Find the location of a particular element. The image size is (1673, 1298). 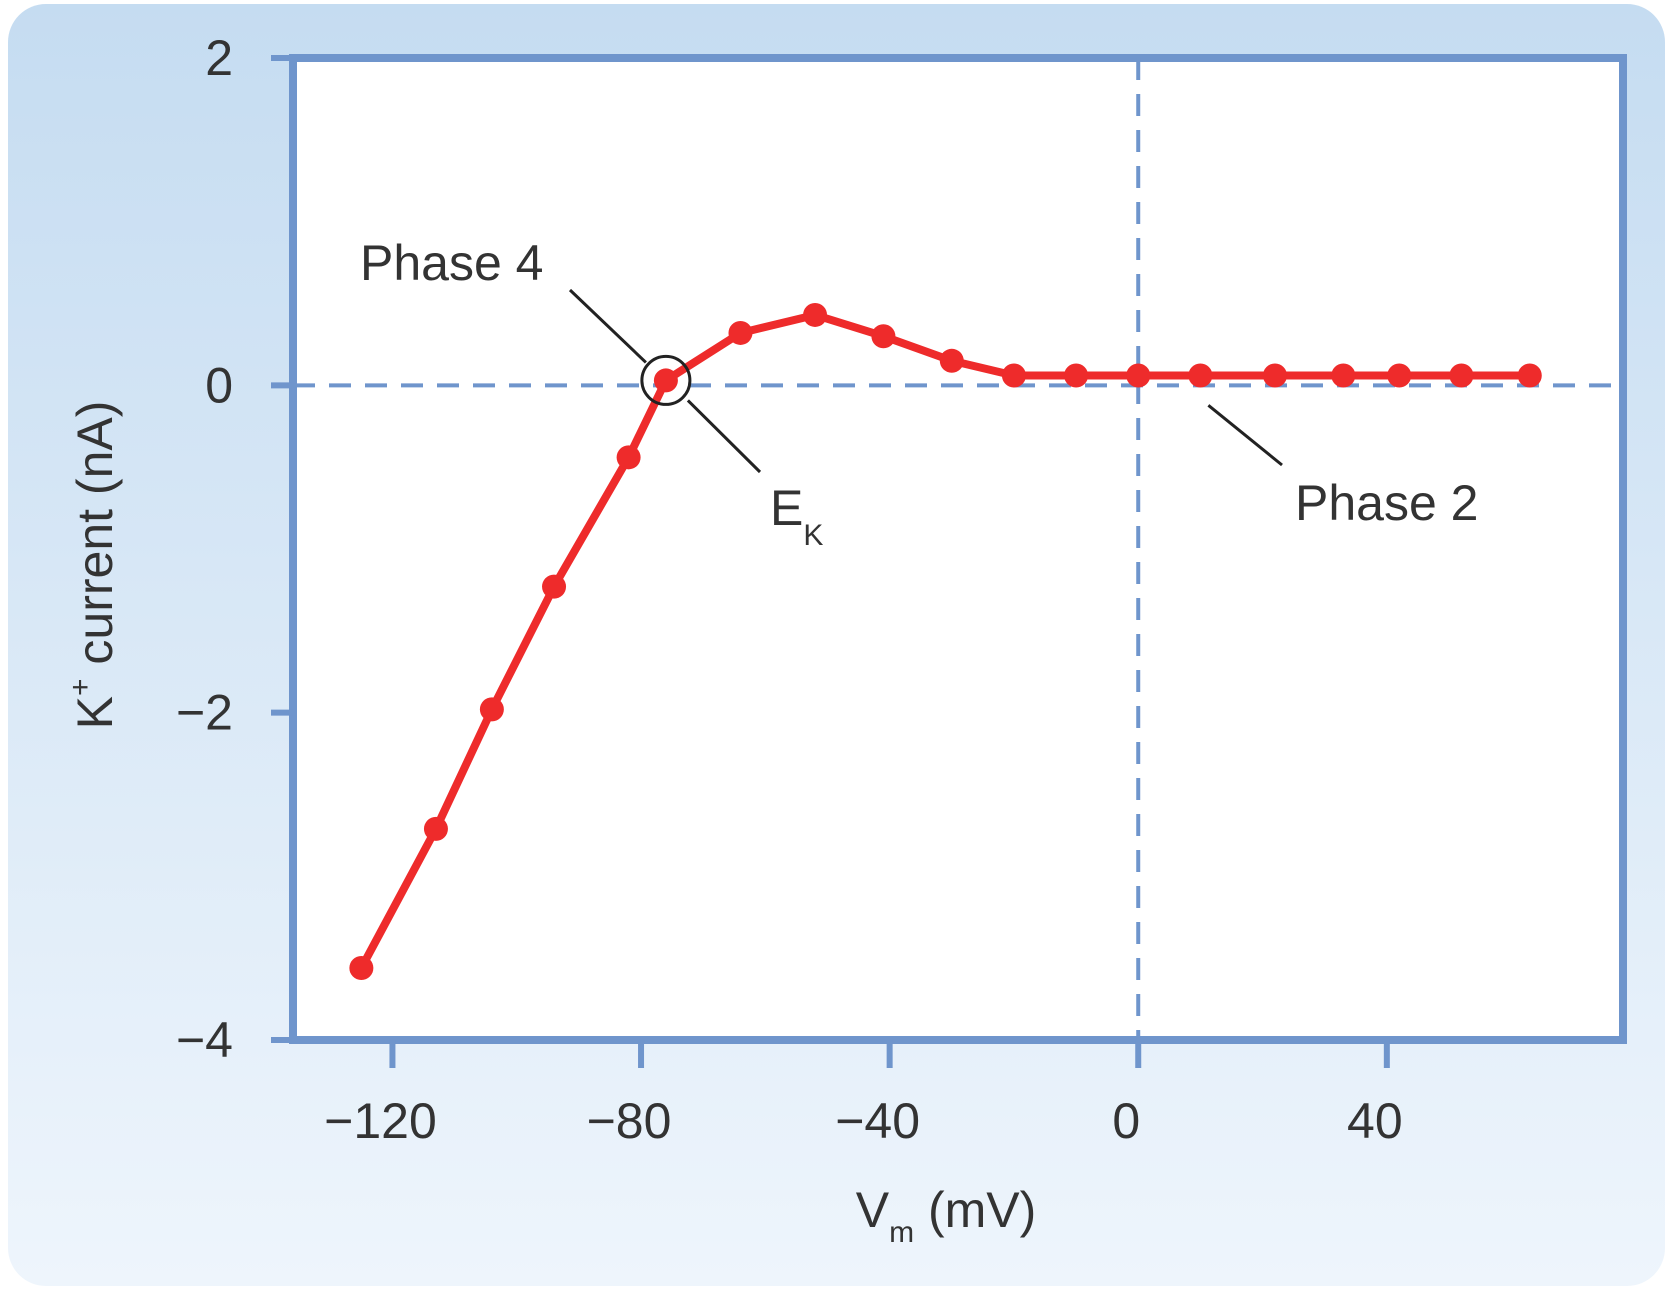

ek-label: EK is located at coordinates (796, 516).